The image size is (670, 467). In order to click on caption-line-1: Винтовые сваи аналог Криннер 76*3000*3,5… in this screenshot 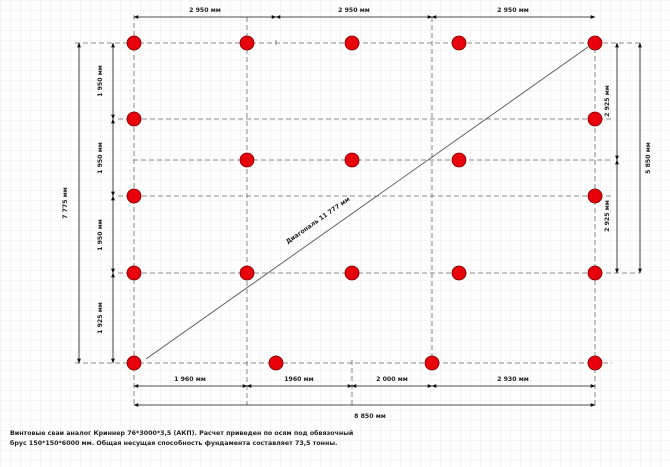, I will do `click(182, 433)`.